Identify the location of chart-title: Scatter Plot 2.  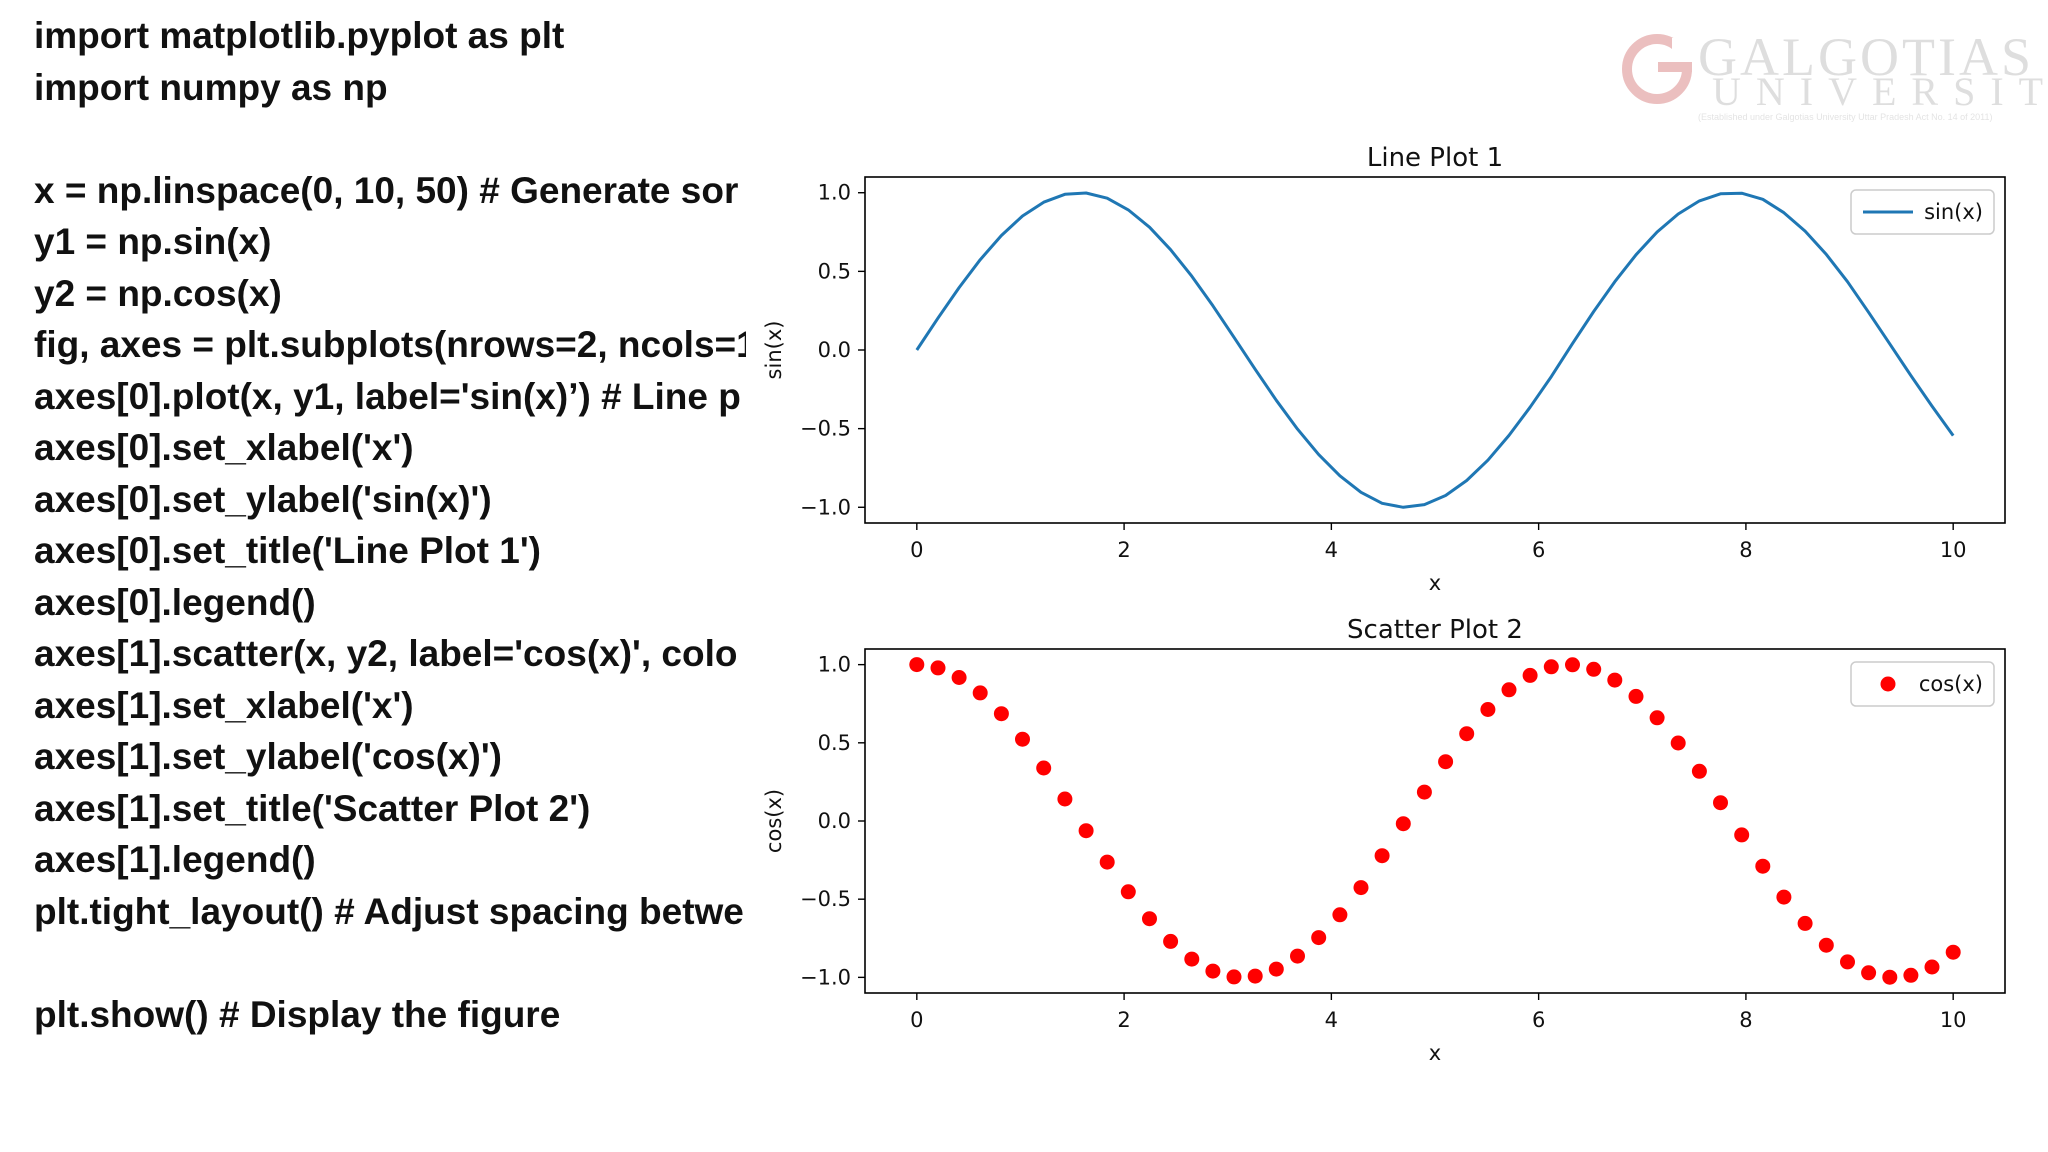
(1435, 630).